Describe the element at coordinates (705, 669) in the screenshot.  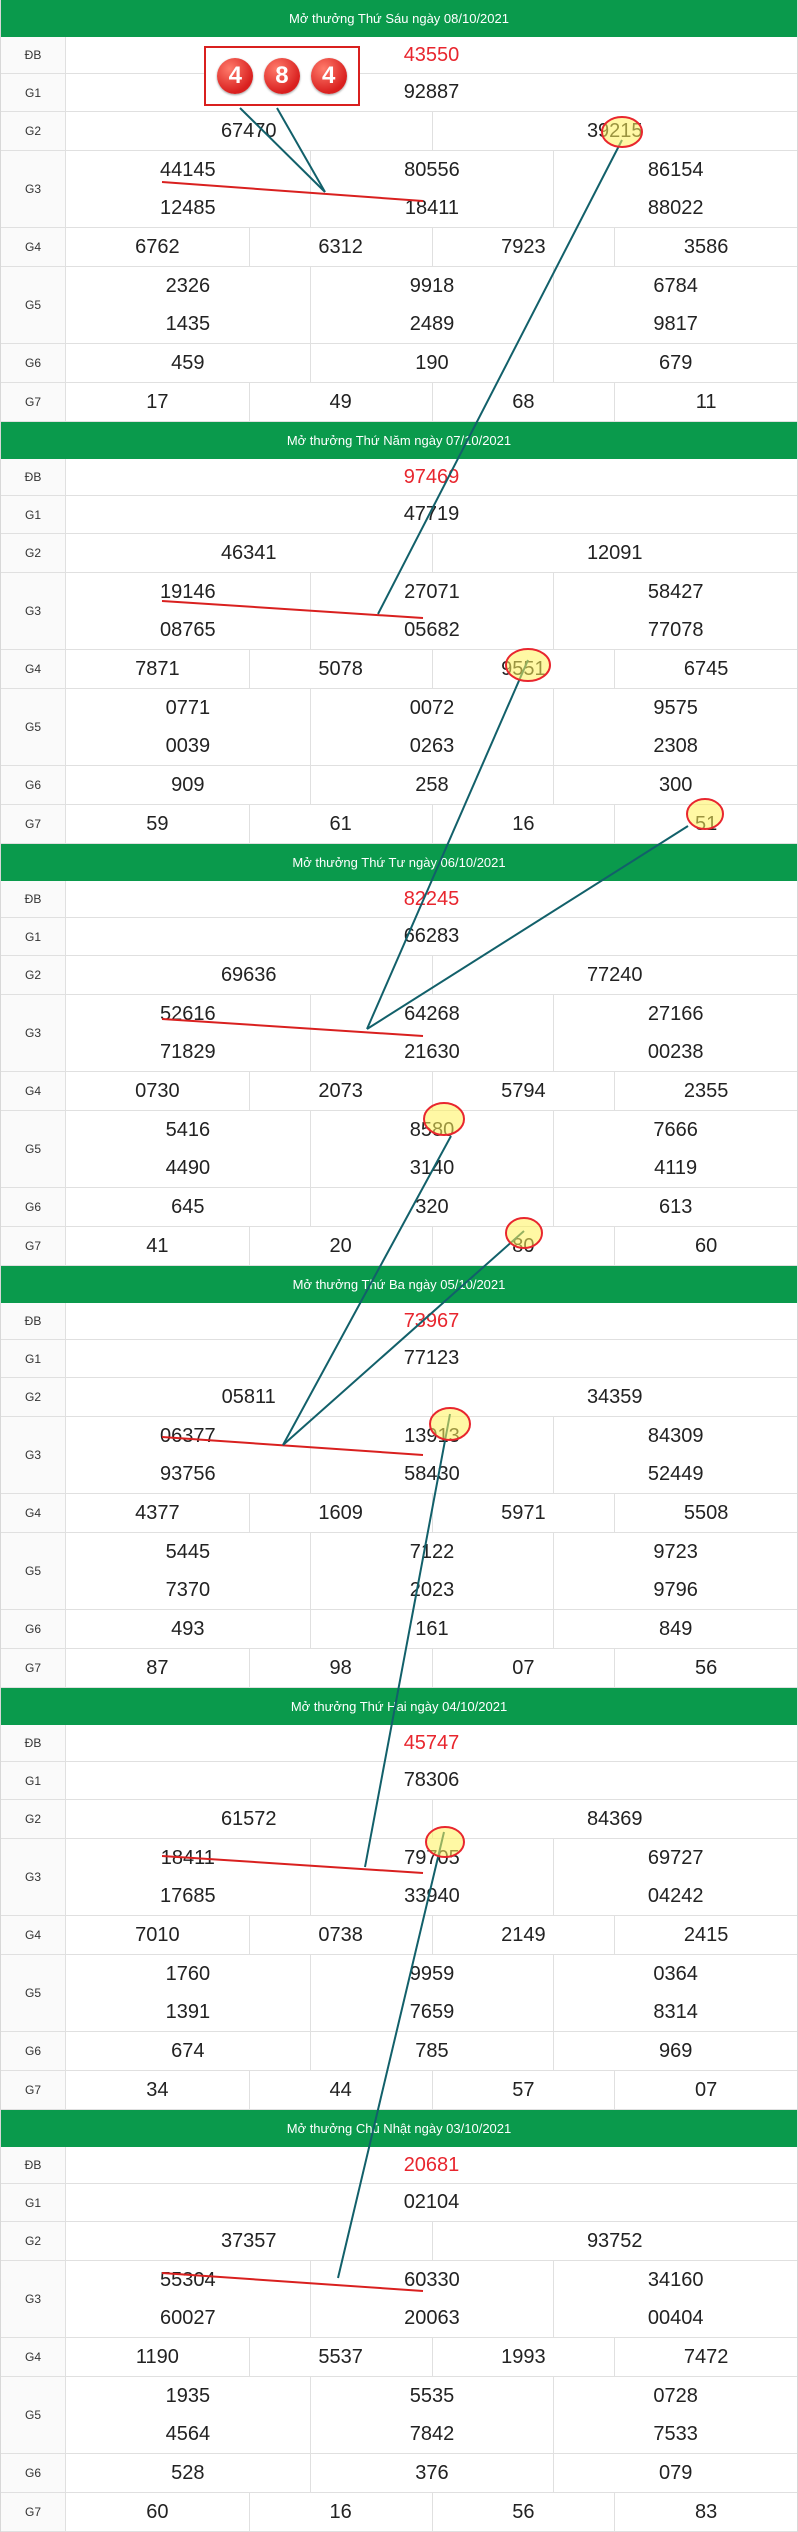
I see `prize-number: 6745` at that location.